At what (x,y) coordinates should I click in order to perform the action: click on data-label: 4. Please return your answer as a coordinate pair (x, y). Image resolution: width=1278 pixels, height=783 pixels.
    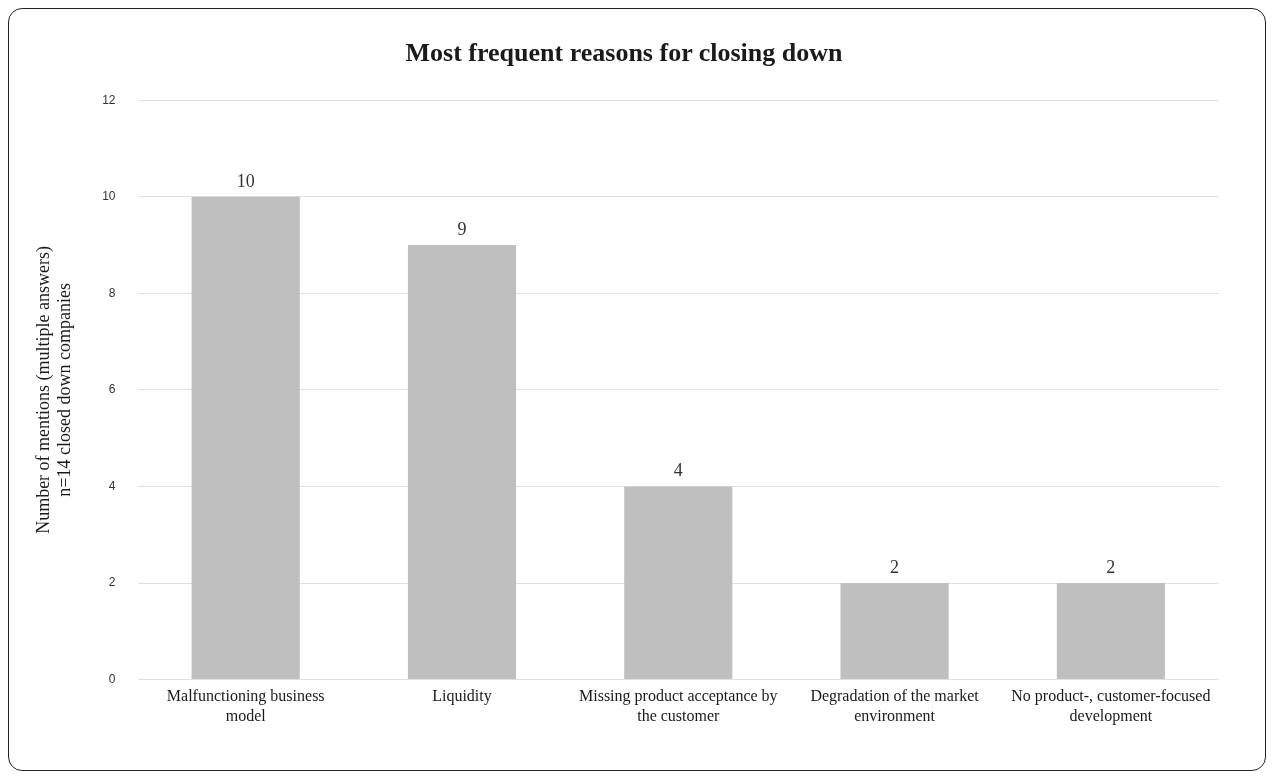
    Looking at the image, I should click on (678, 470).